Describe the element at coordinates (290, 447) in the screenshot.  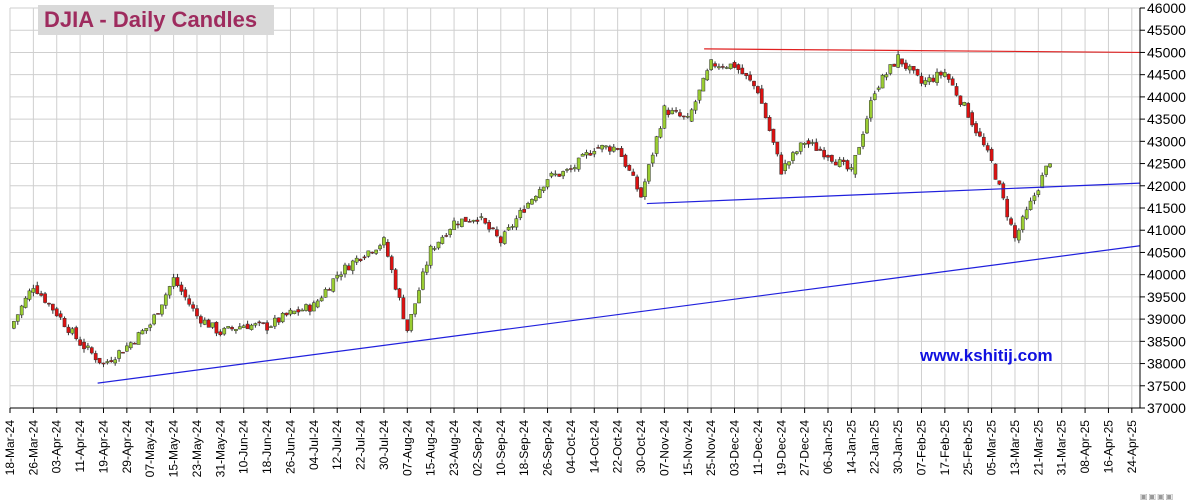
I see `x-tick-label: 26-Jun-24` at that location.